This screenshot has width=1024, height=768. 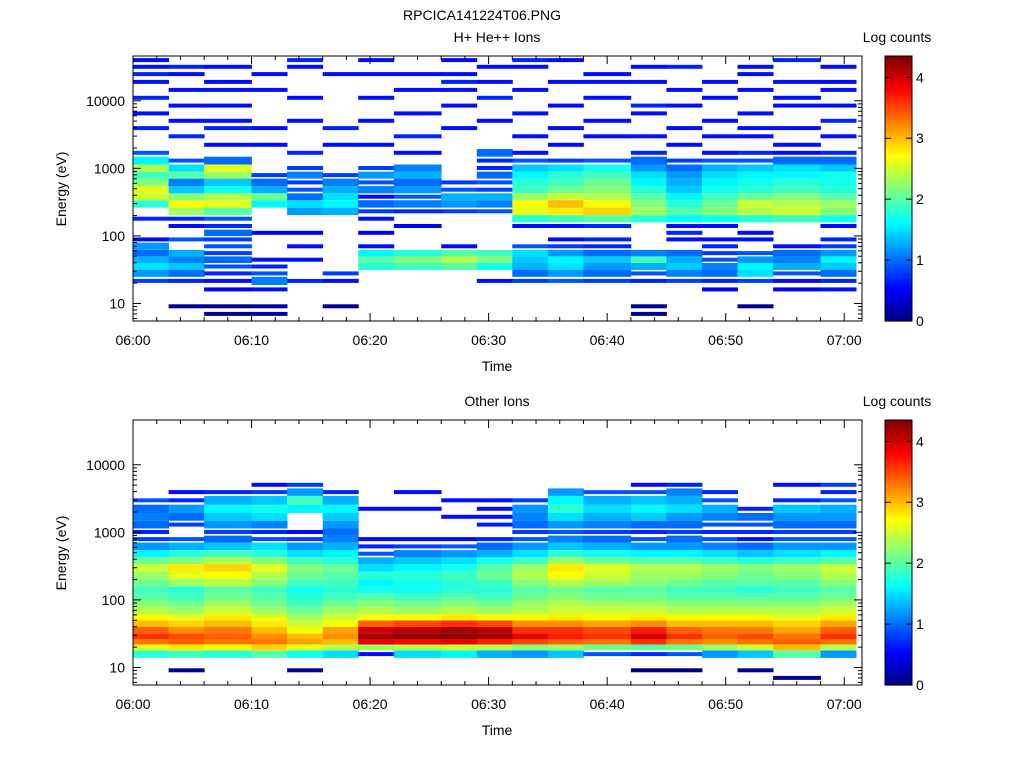 What do you see at coordinates (904, 192) in the screenshot?
I see `colorbar: 0 1 2 3 4` at bounding box center [904, 192].